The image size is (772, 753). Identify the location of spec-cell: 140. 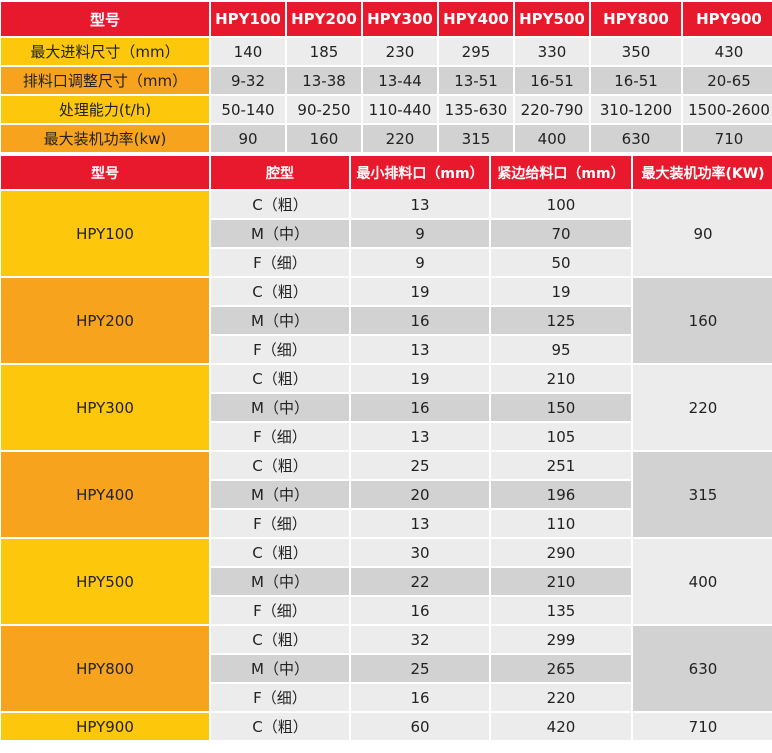
(248, 51).